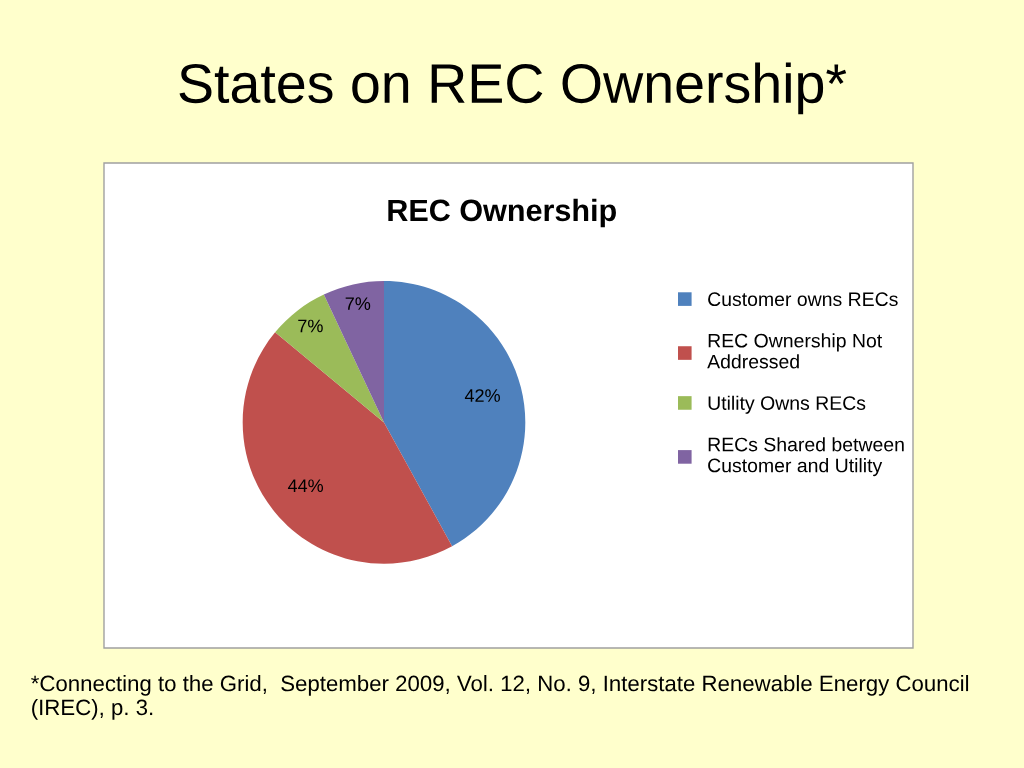 Image resolution: width=1024 pixels, height=768 pixels. Describe the element at coordinates (502, 213) in the screenshot. I see `chart-subtitle: REC Ownership` at that location.